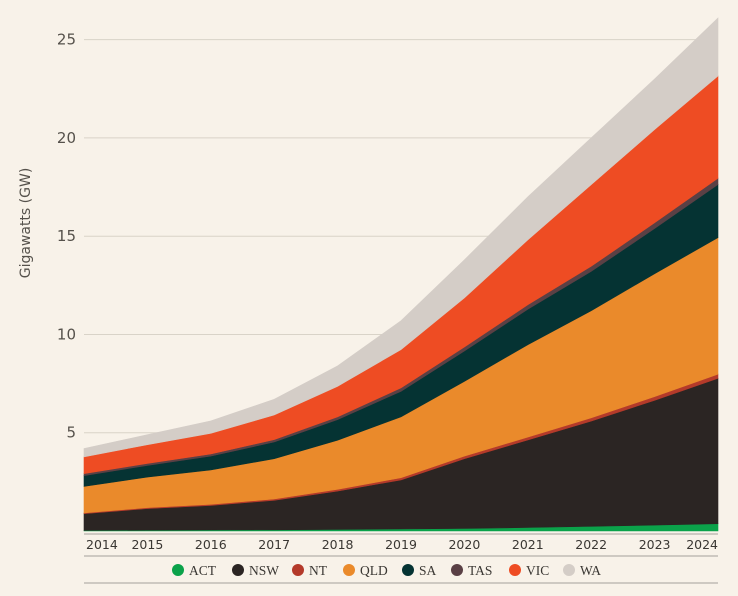  What do you see at coordinates (528, 544) in the screenshot?
I see `x-tick-label: 2021` at bounding box center [528, 544].